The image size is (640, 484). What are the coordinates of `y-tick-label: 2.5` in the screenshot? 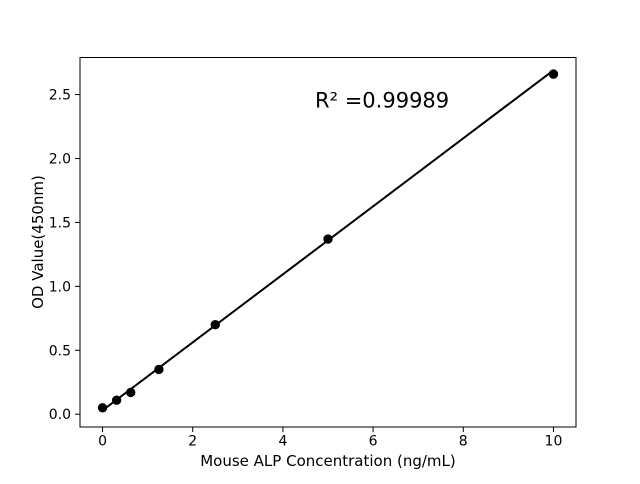 It's located at (60, 96).